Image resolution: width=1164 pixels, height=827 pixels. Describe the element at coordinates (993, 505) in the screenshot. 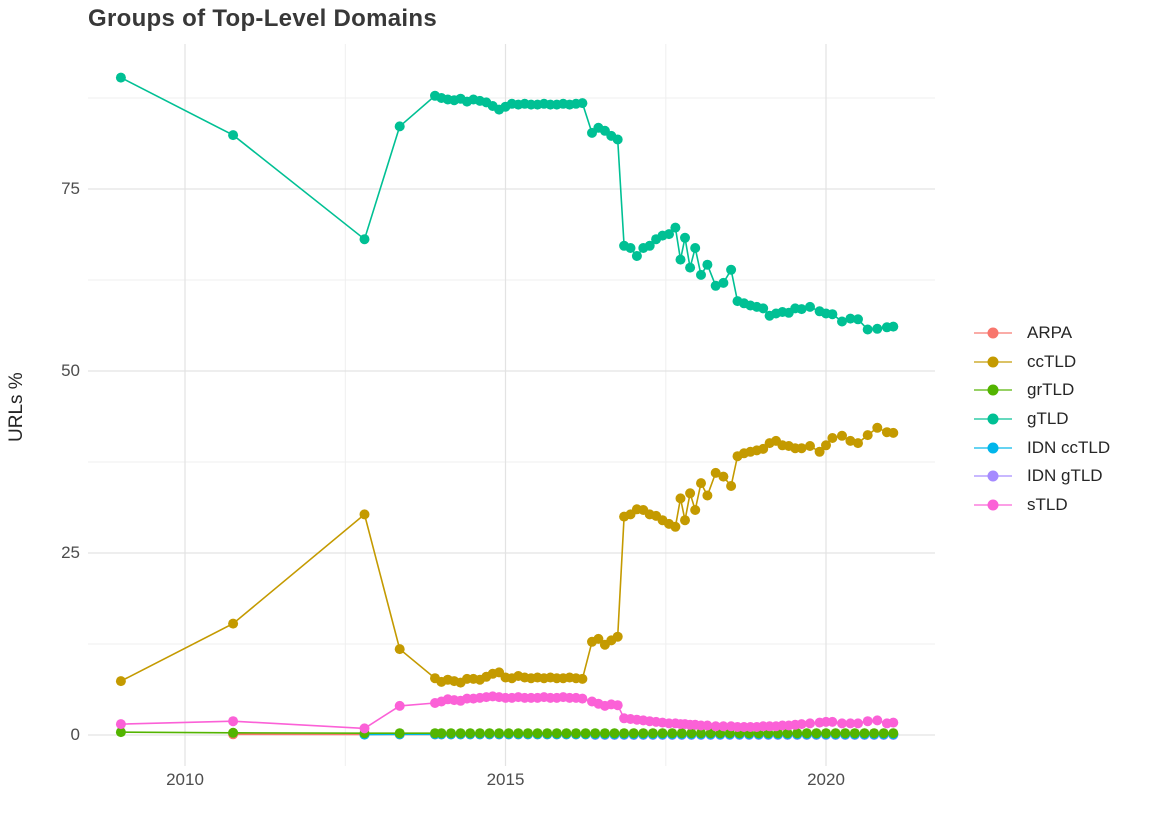

I see `legend-marker-stld` at that location.